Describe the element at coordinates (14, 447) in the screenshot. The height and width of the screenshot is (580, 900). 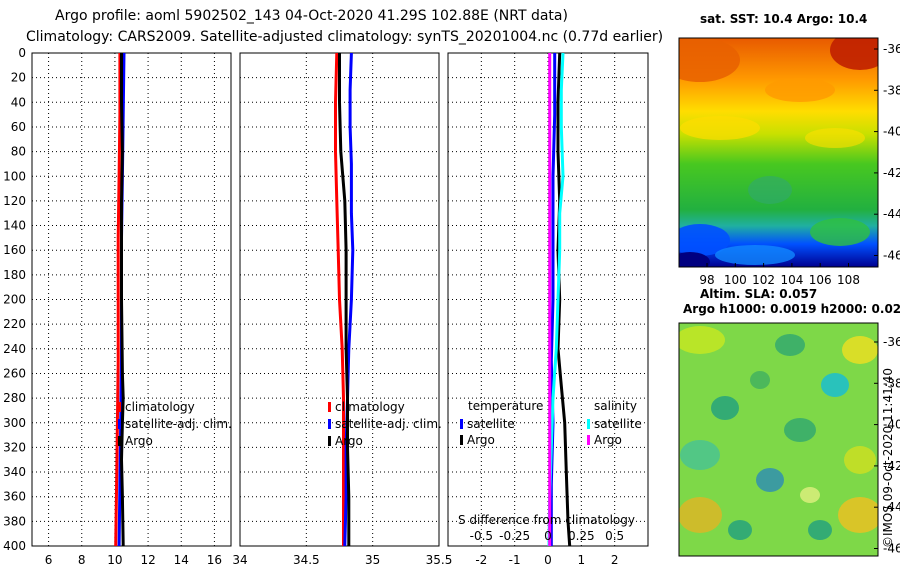
I see `depth-tick-label: 320` at that location.